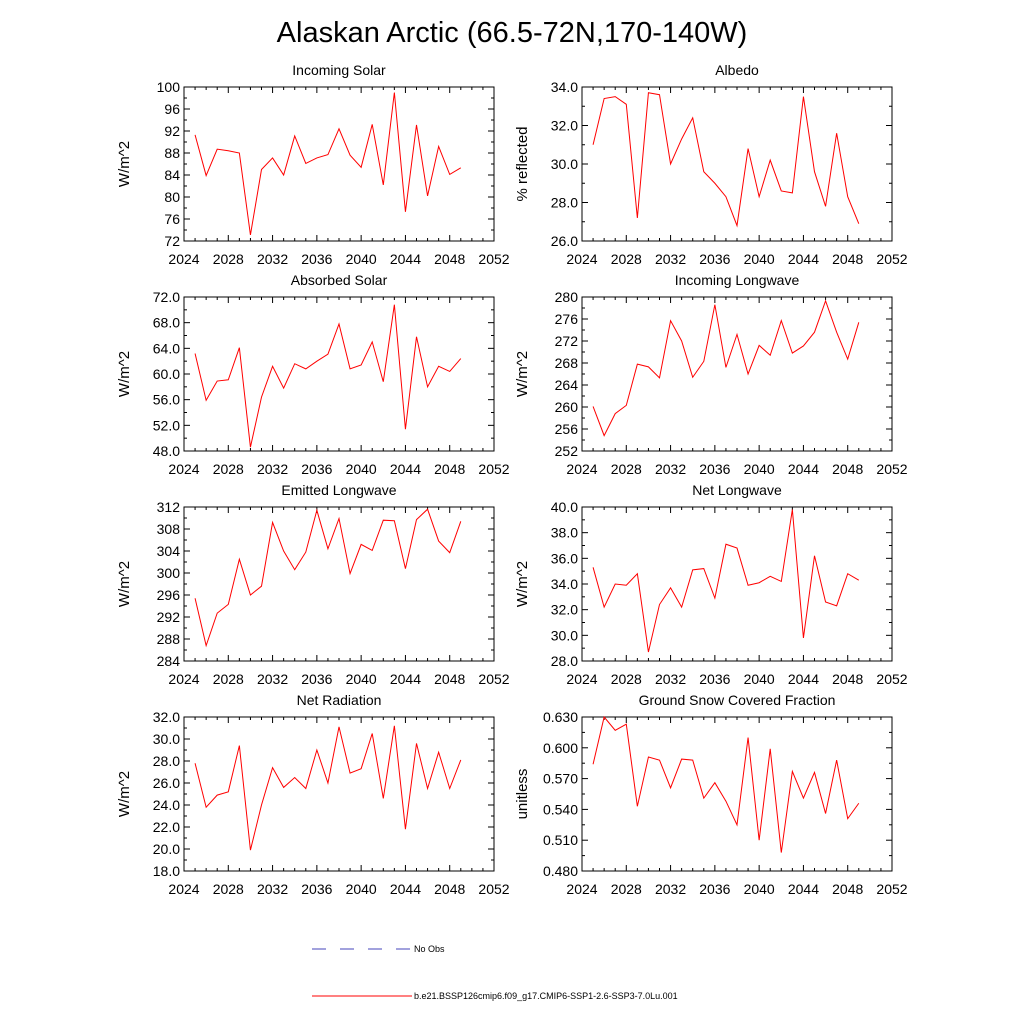 The height and width of the screenshot is (1024, 1024). What do you see at coordinates (338, 490) in the screenshot?
I see `panel-title: Emitted Longwave` at bounding box center [338, 490].